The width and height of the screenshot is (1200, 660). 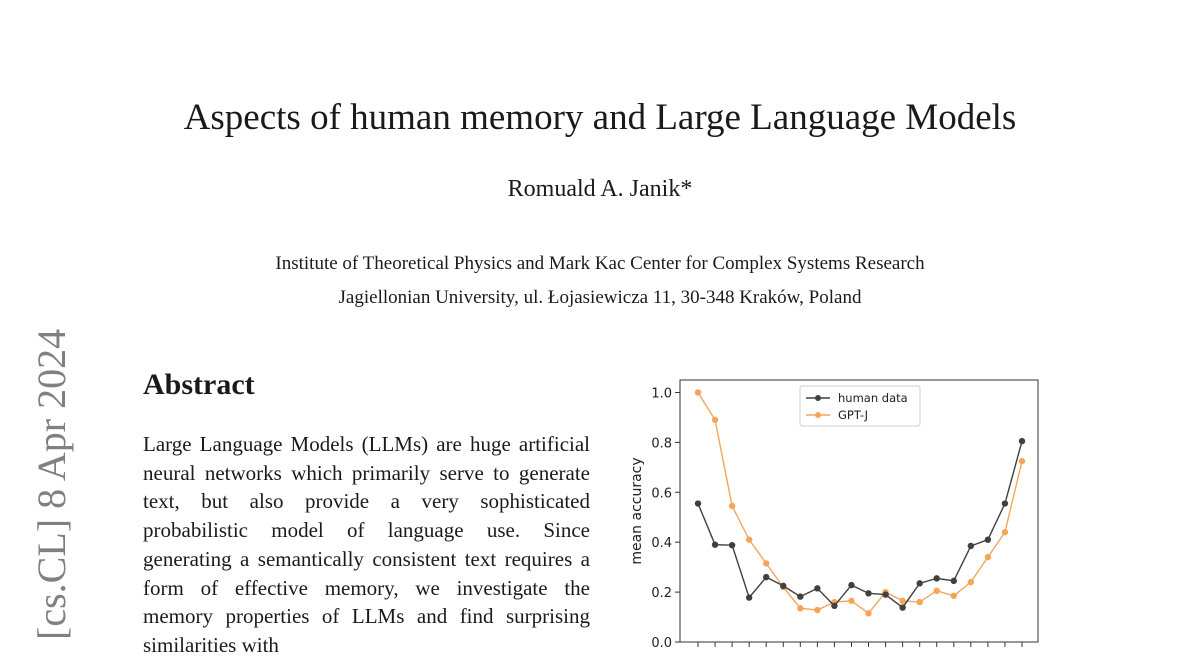 I want to click on legend-marker-human-data, so click(x=818, y=398).